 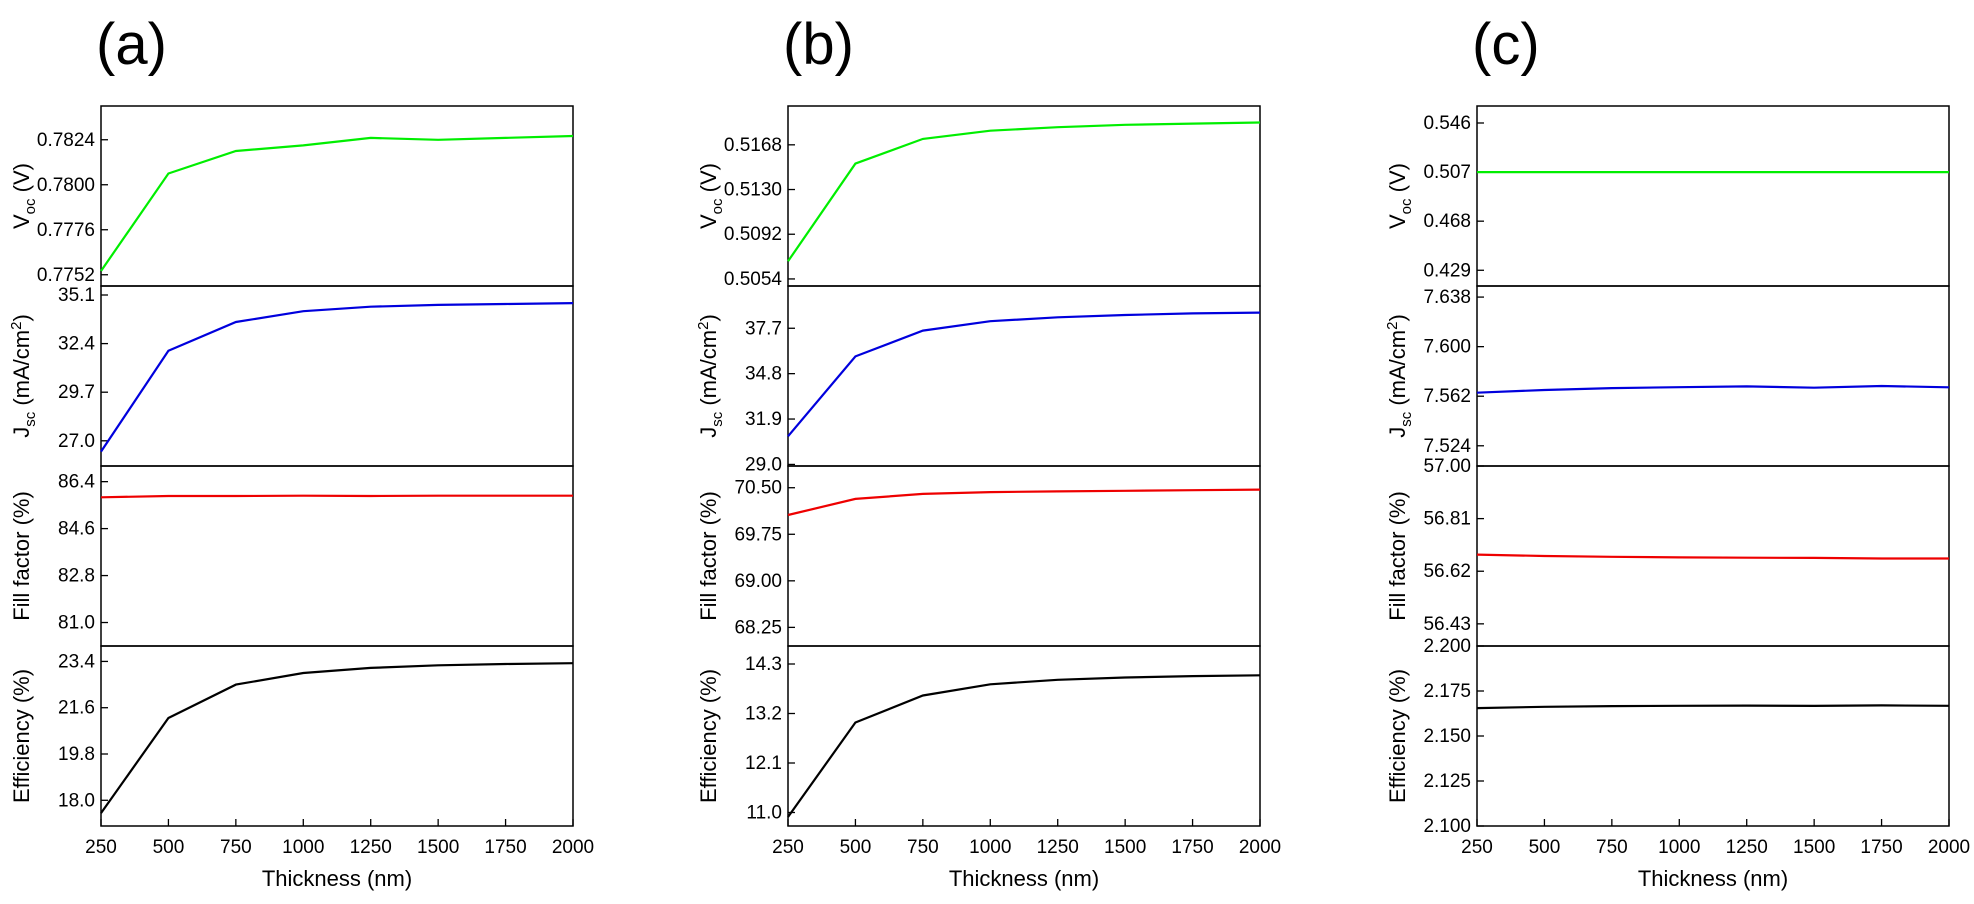 What do you see at coordinates (76, 754) in the screenshot?
I see `y-tick-label: 19.8` at bounding box center [76, 754].